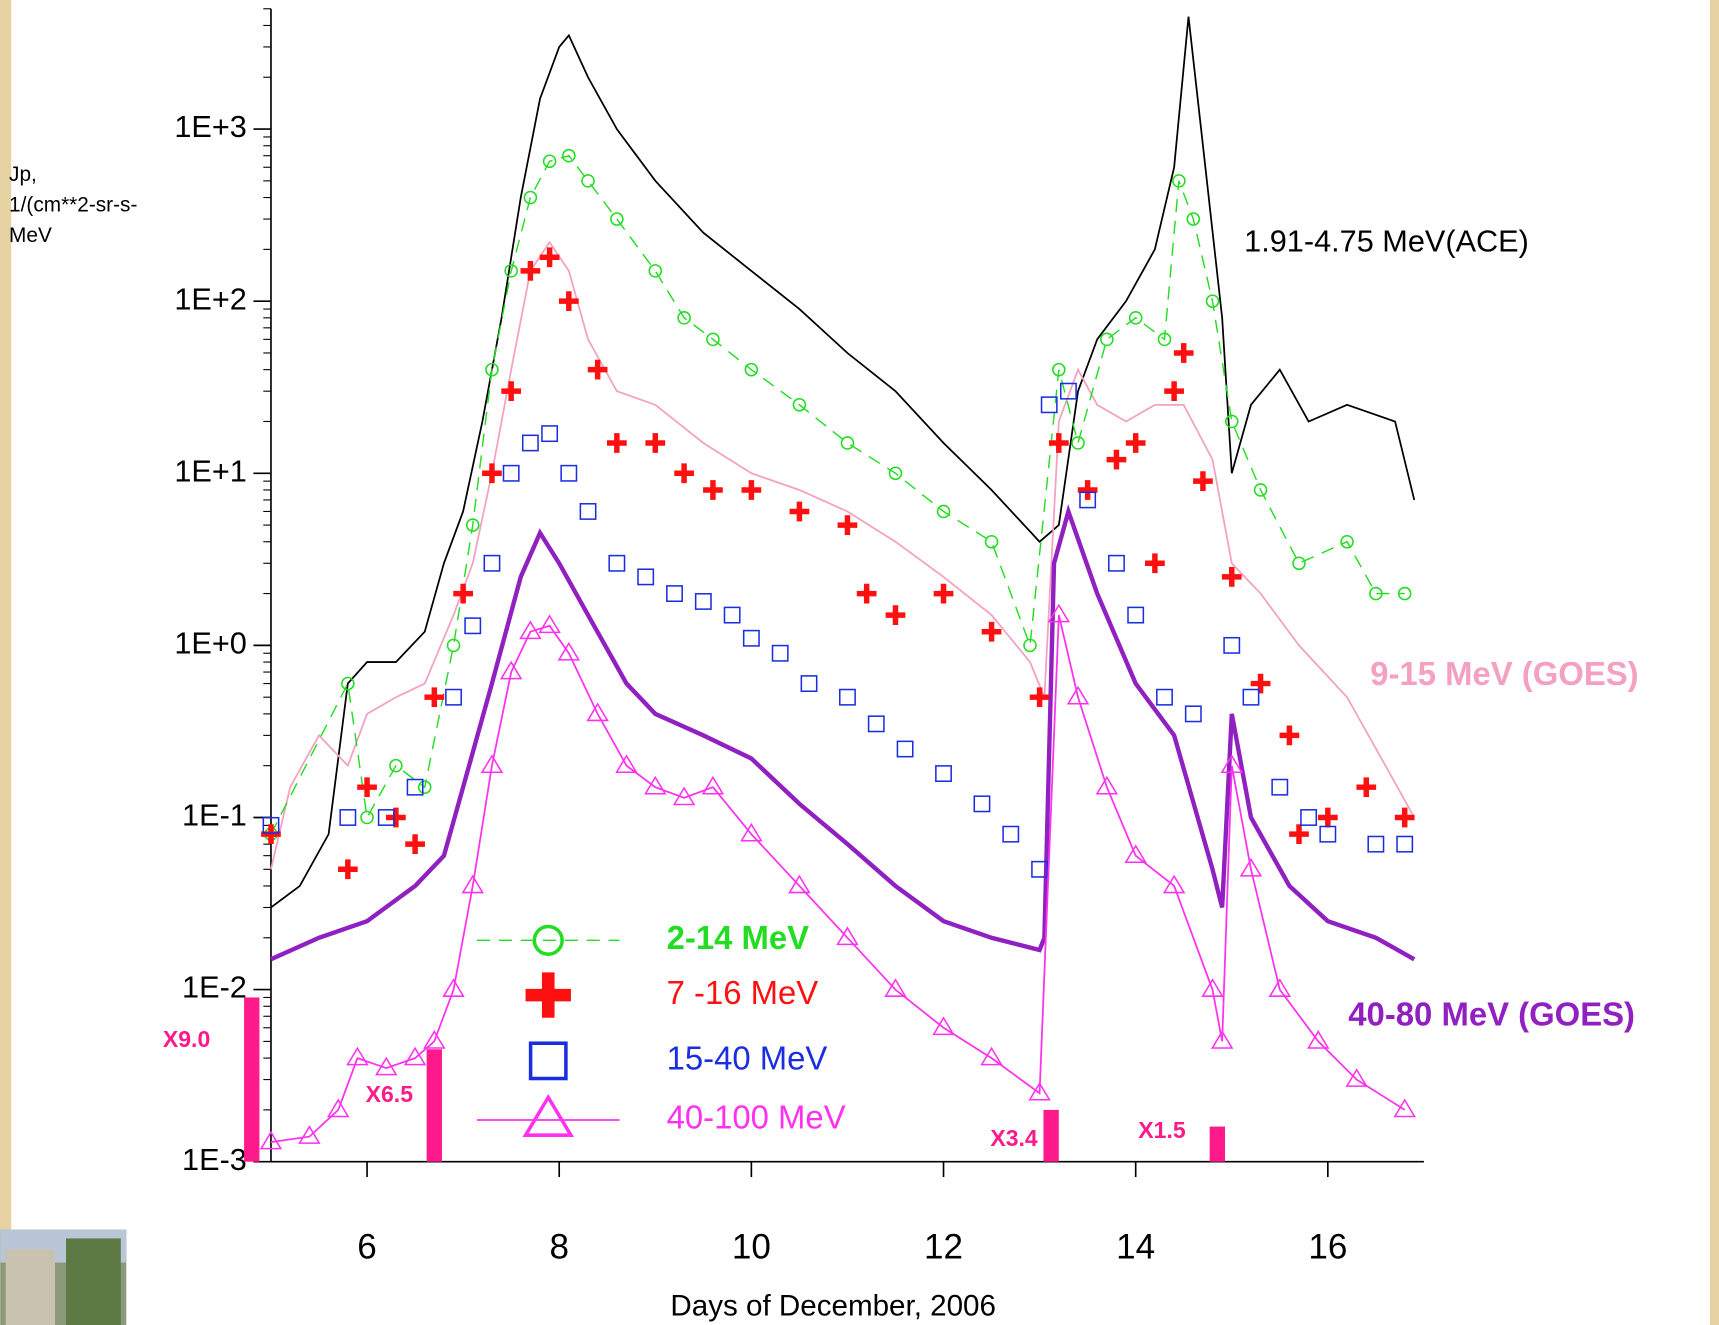  What do you see at coordinates (1504, 673) in the screenshot?
I see `series-label: 9-15 MeV (GOES)` at bounding box center [1504, 673].